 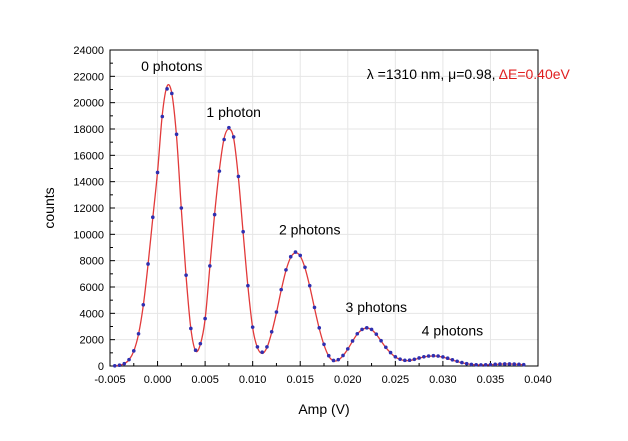 What do you see at coordinates (88, 77) in the screenshot?
I see `y-tick-label: 22000` at bounding box center [88, 77].